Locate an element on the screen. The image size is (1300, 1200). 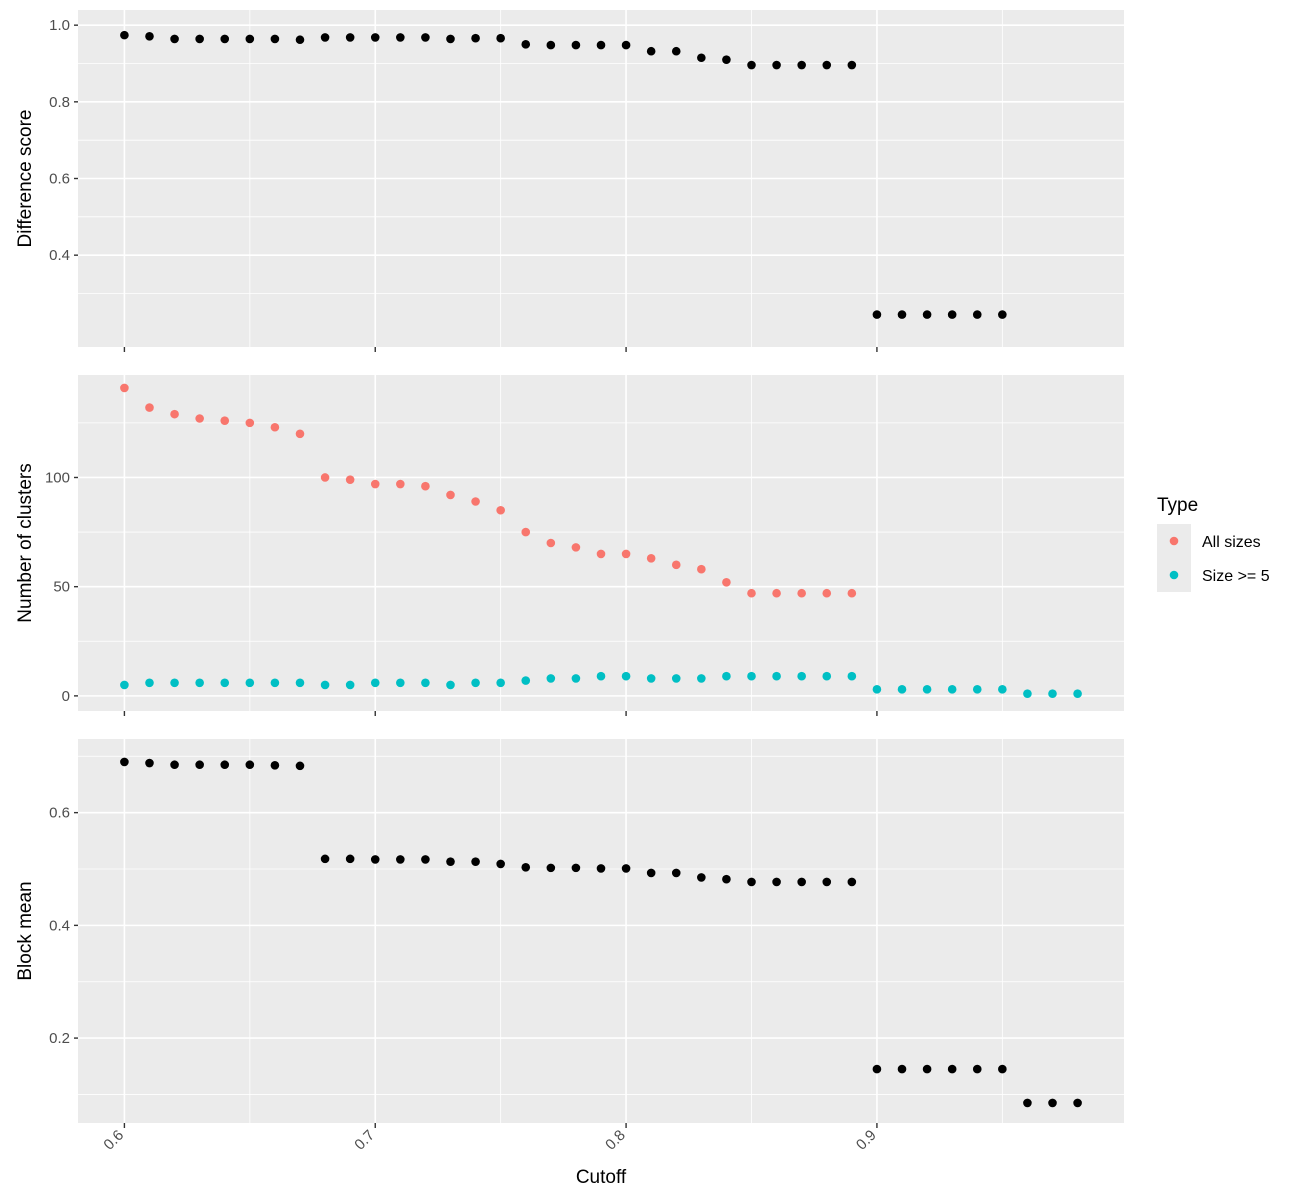
y-tick-label: 100 is located at coordinates (57, 477).